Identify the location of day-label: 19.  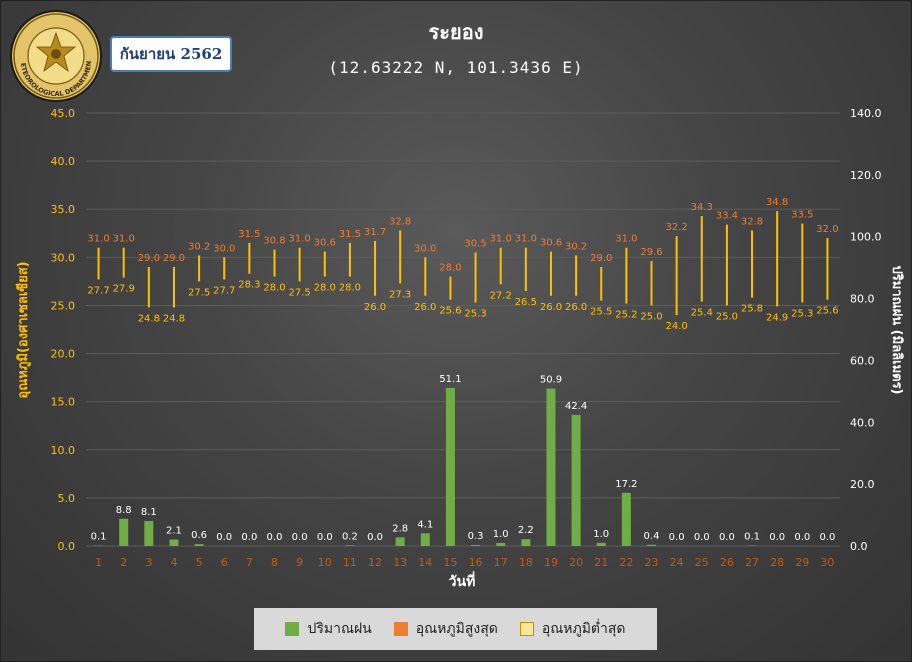
(551, 562).